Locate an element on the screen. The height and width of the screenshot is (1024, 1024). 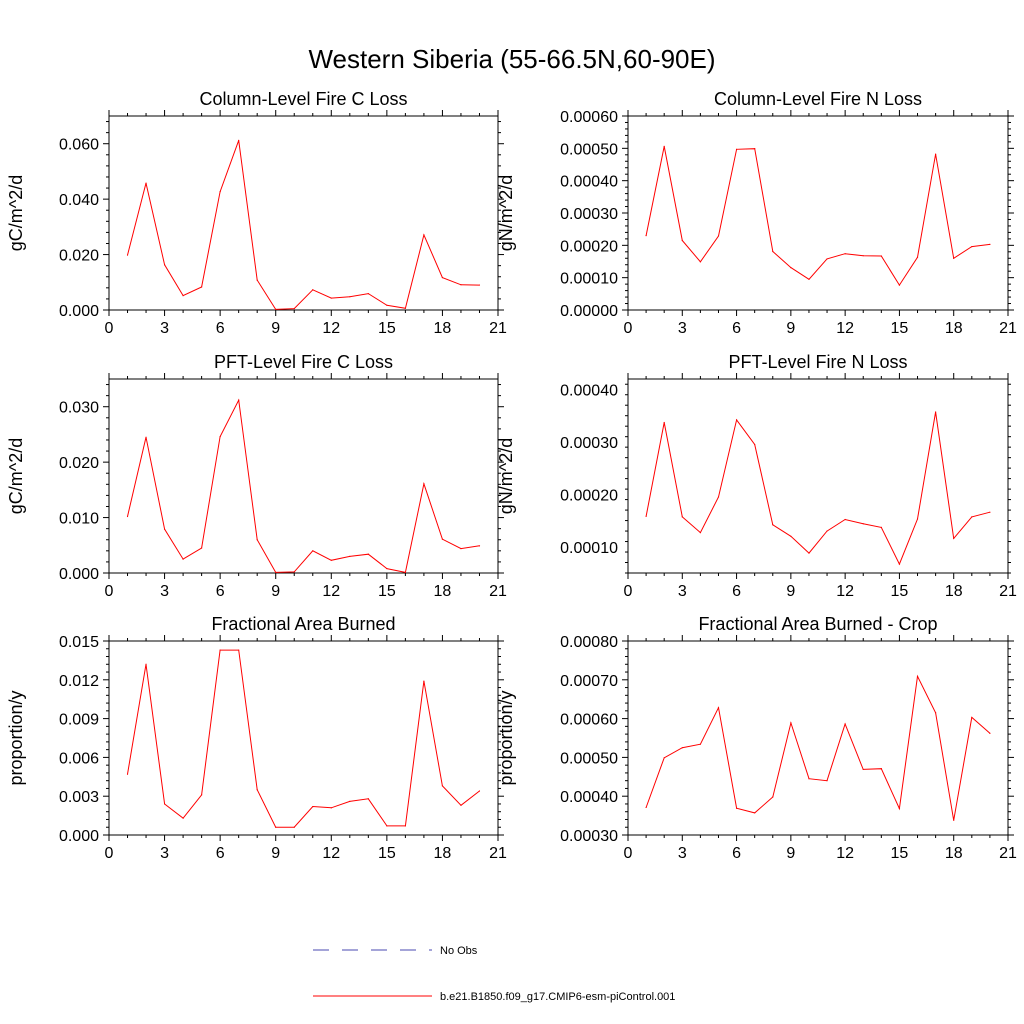
panel-title: Column-Level Fire N Loss is located at coordinates (818, 99).